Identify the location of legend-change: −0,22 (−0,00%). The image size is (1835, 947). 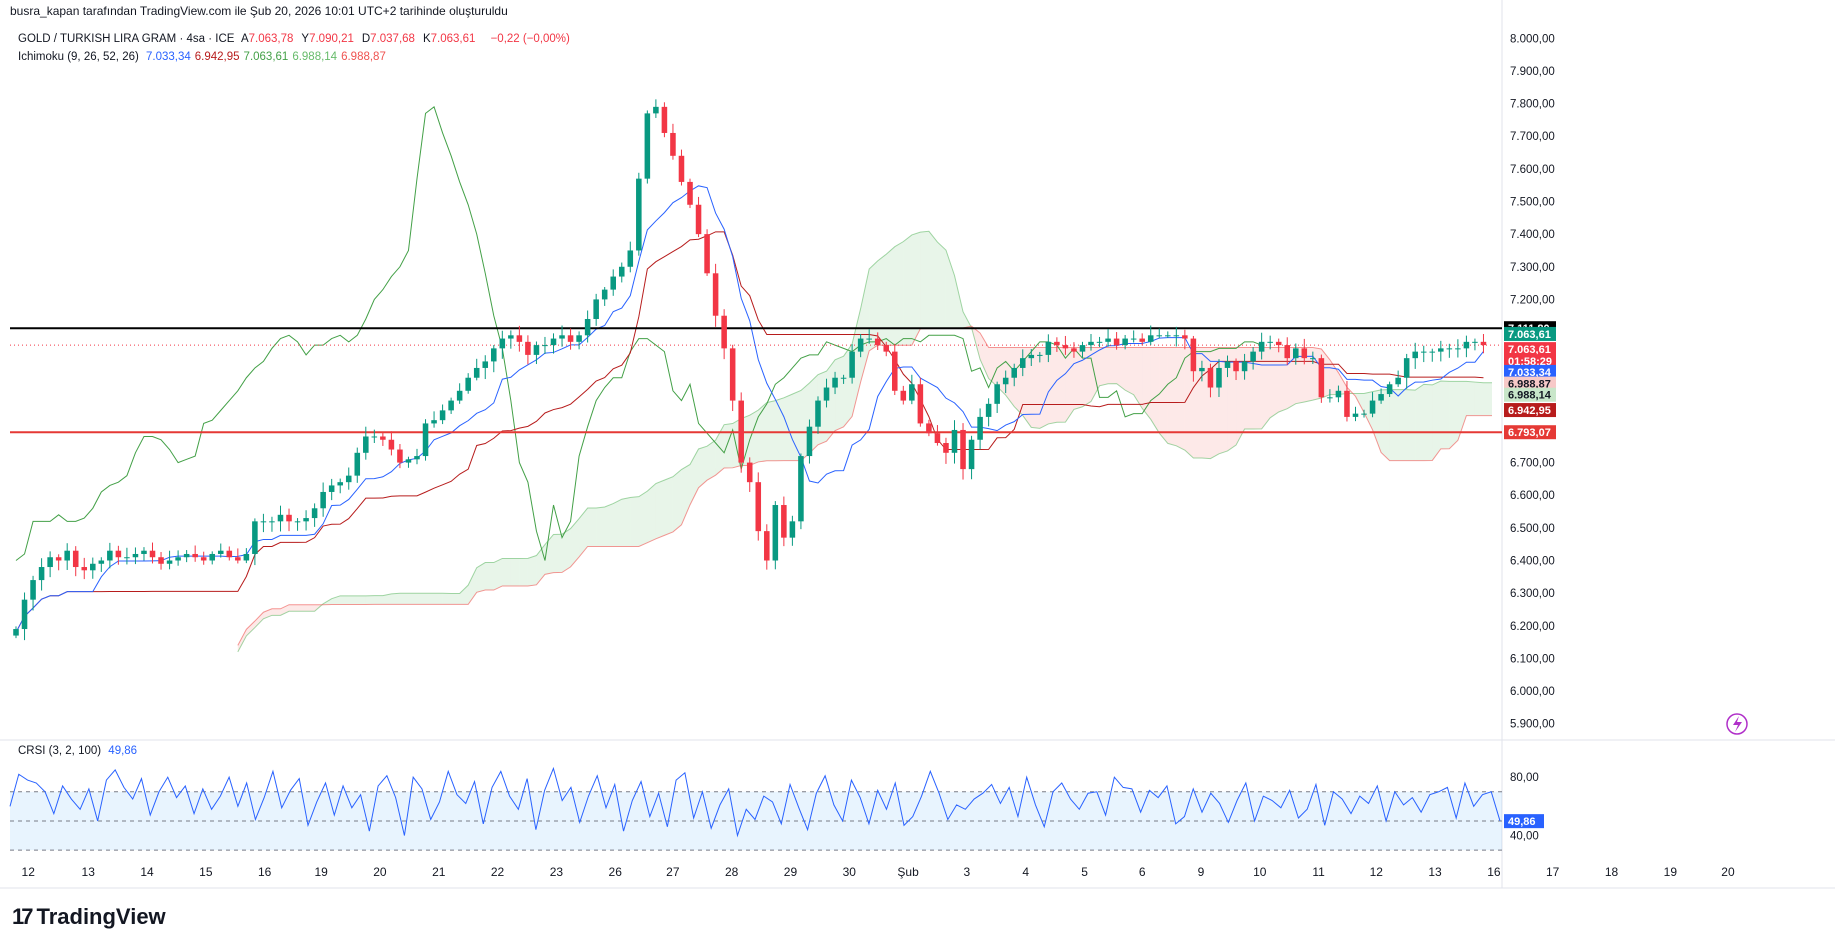
(530, 39).